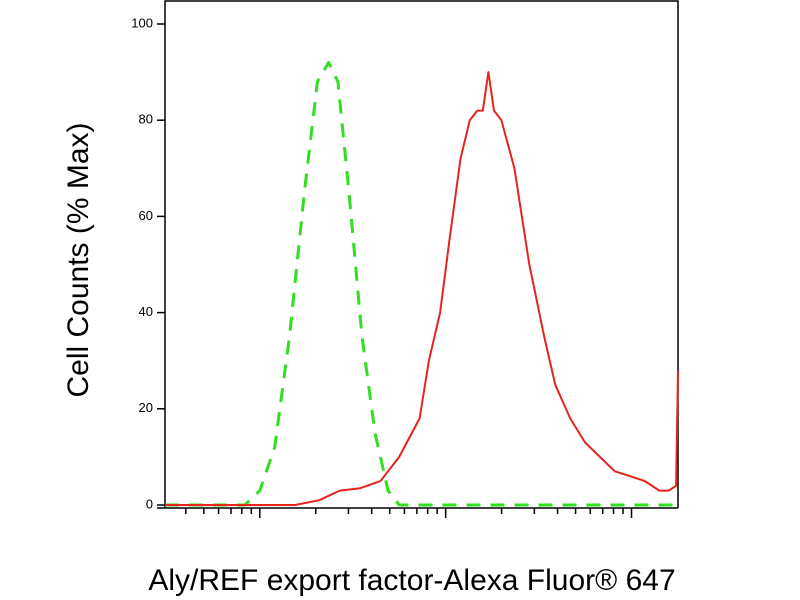 This screenshot has width=800, height=600. Describe the element at coordinates (142, 22) in the screenshot. I see `y-tick-label: 100` at that location.